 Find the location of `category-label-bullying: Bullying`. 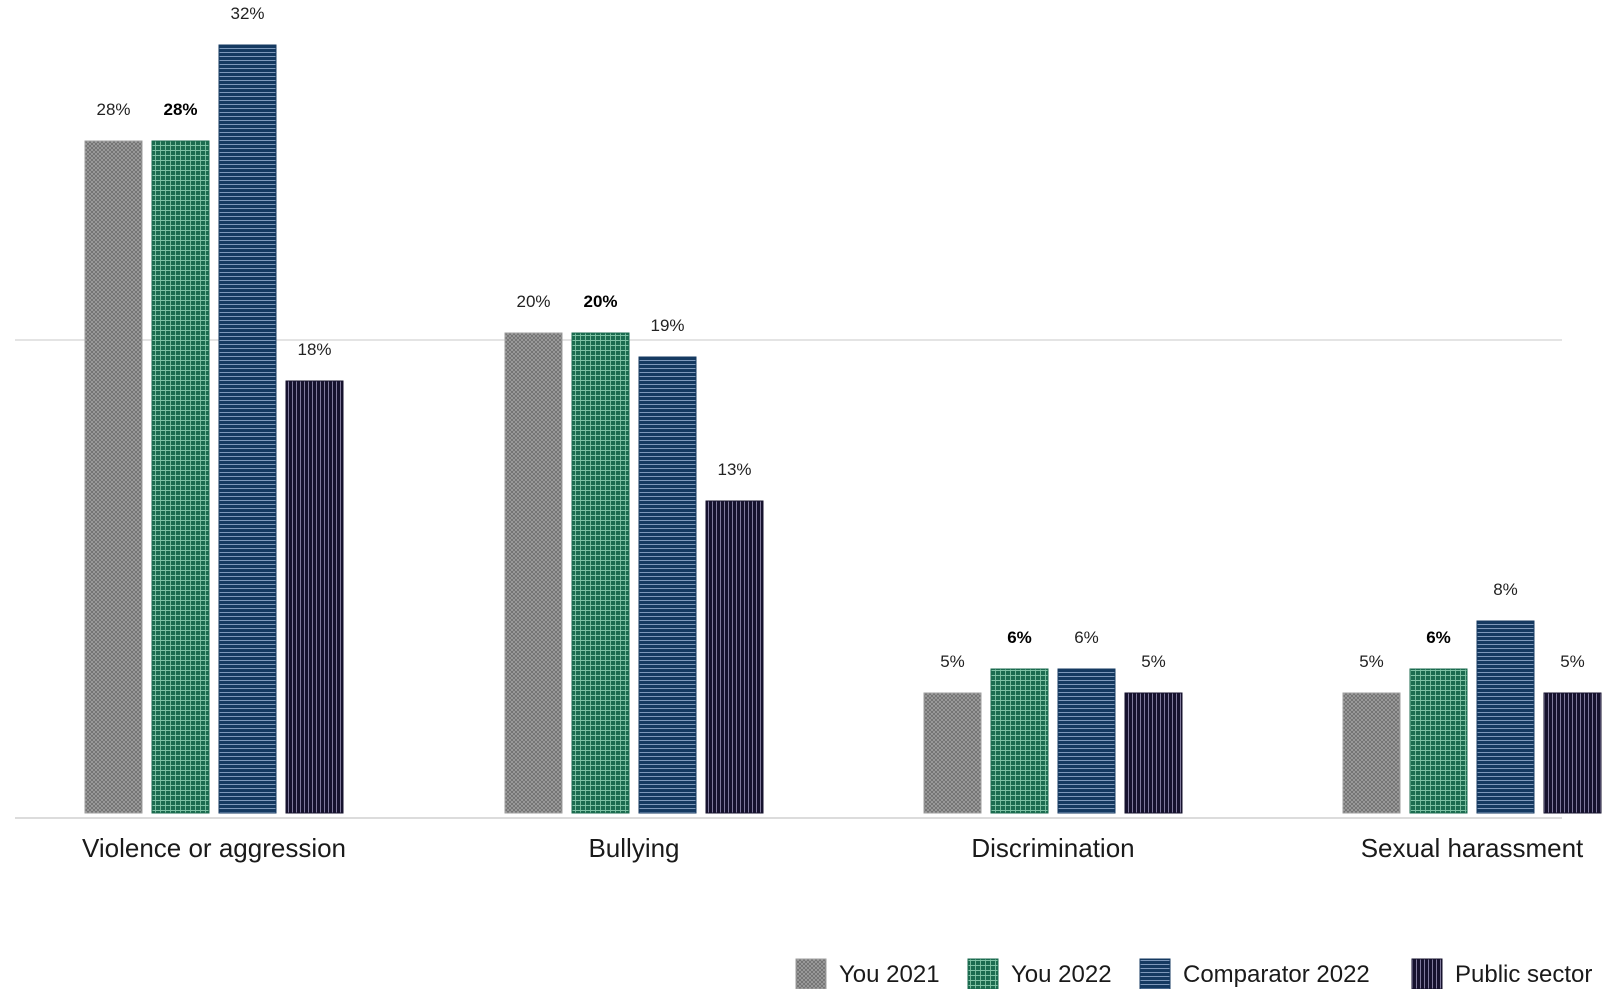

category-label-bullying: Bullying is located at coordinates (633, 848).